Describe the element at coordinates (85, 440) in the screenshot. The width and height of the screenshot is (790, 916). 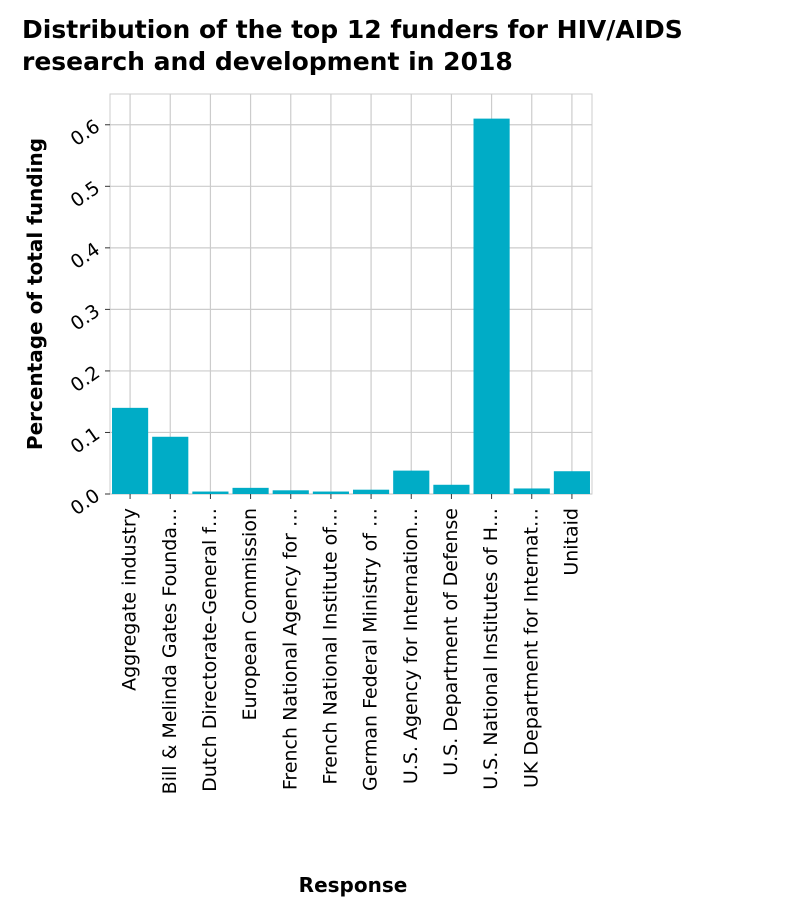
I see `y-tick-label: 0.1` at that location.